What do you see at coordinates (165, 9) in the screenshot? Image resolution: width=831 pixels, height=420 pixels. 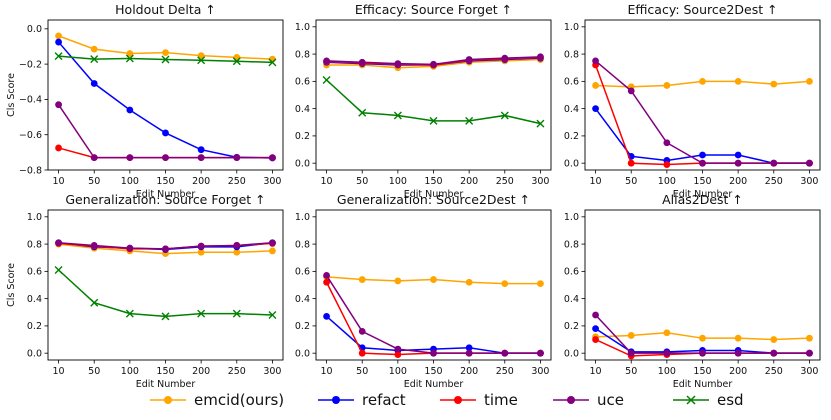 I see `subplot-title: Holdout Delta ↑` at bounding box center [165, 9].